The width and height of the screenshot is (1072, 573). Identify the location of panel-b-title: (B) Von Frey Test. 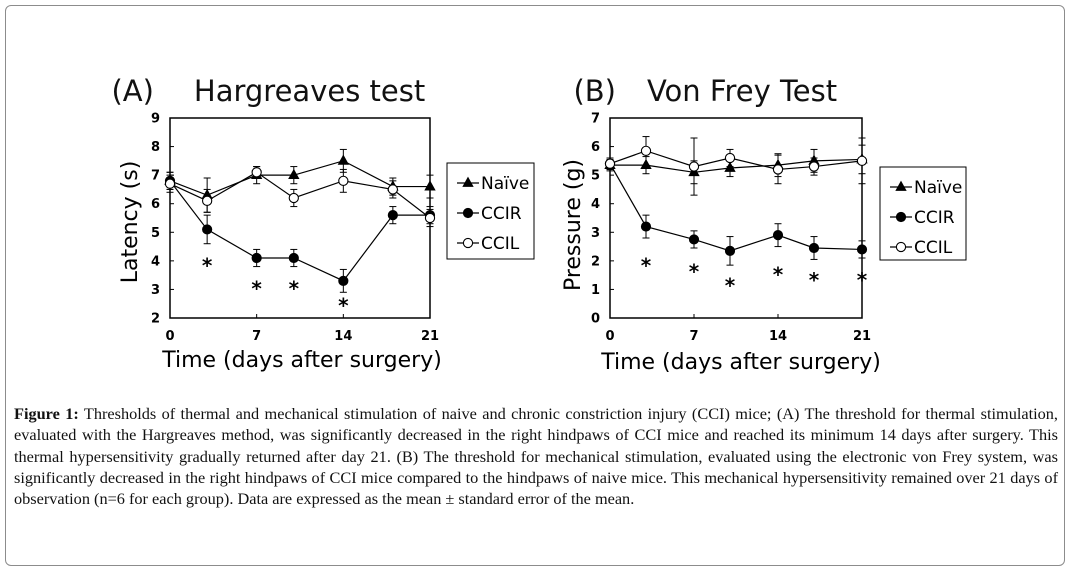
(696, 74).